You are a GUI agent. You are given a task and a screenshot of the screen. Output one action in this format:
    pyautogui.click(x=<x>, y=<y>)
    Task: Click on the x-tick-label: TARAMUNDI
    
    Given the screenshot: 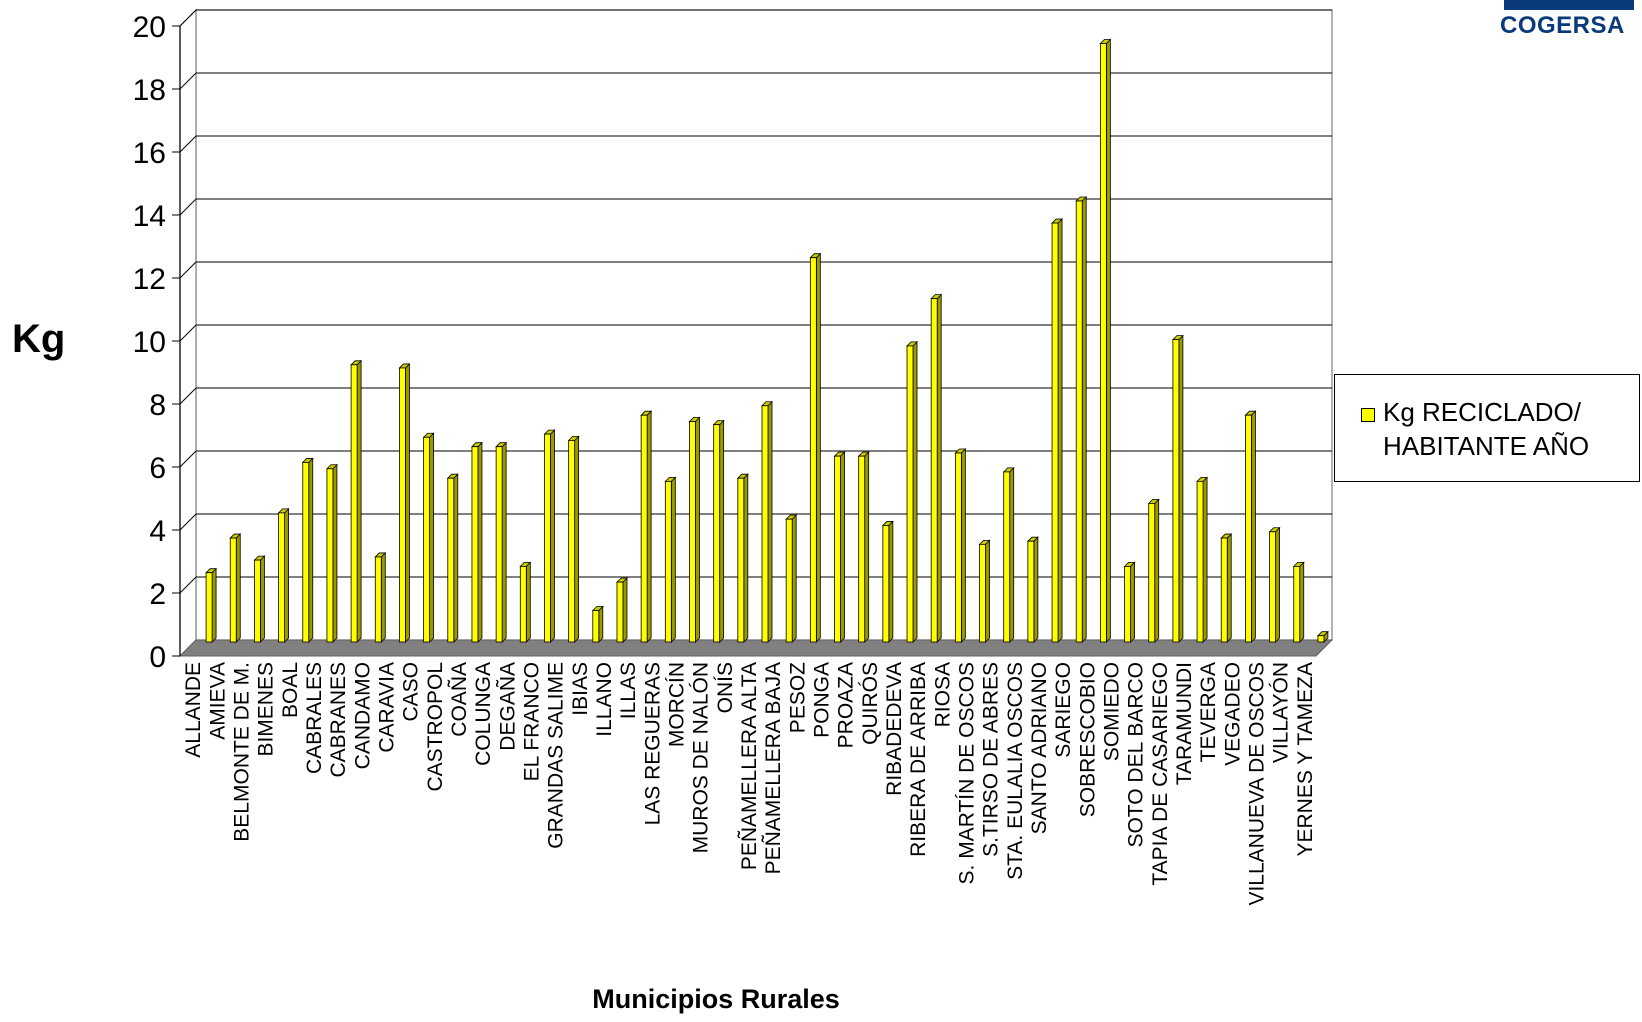 What is the action you would take?
    pyautogui.click(x=1184, y=723)
    